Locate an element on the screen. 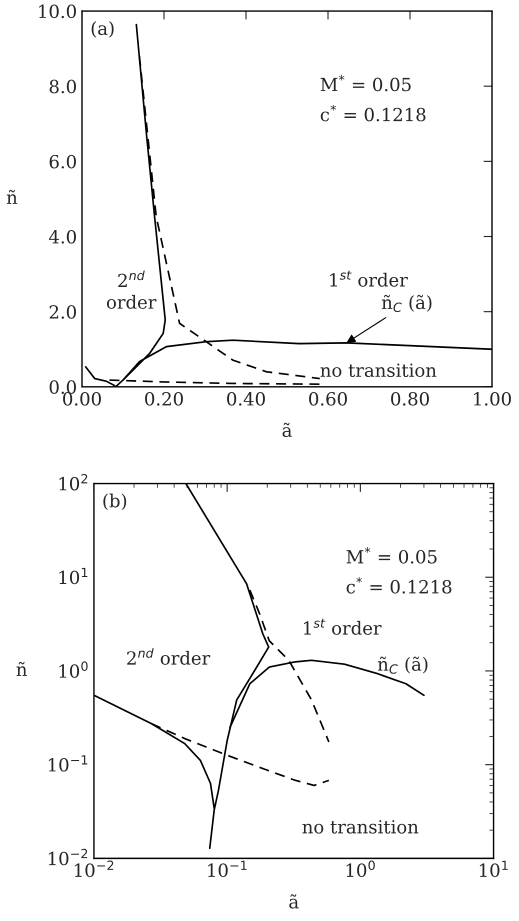 The width and height of the screenshot is (519, 921). y-tick-label: 4.0 is located at coordinates (62, 237).